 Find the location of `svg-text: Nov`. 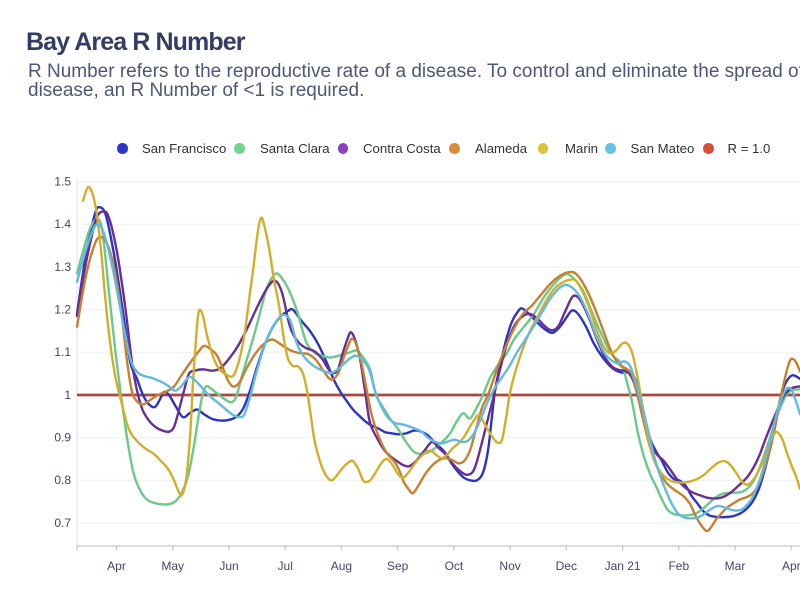

svg-text: Nov is located at coordinates (509, 566).